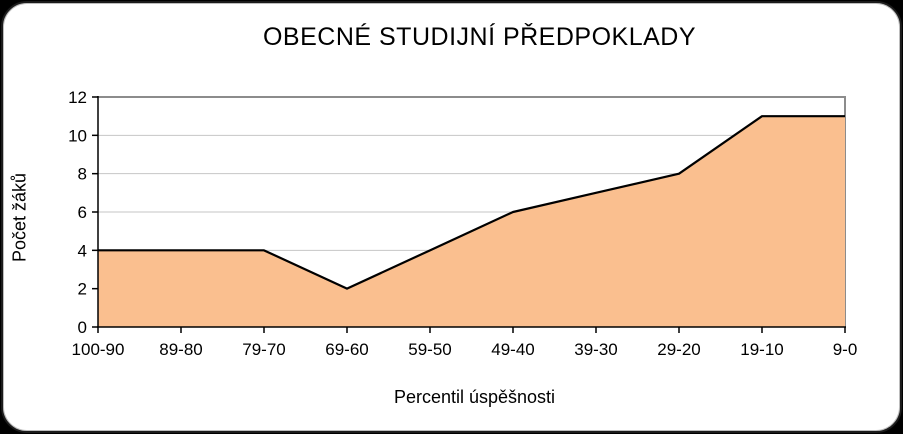 The width and height of the screenshot is (903, 434). What do you see at coordinates (77, 97) in the screenshot?
I see `y-tick-label: 12` at bounding box center [77, 97].